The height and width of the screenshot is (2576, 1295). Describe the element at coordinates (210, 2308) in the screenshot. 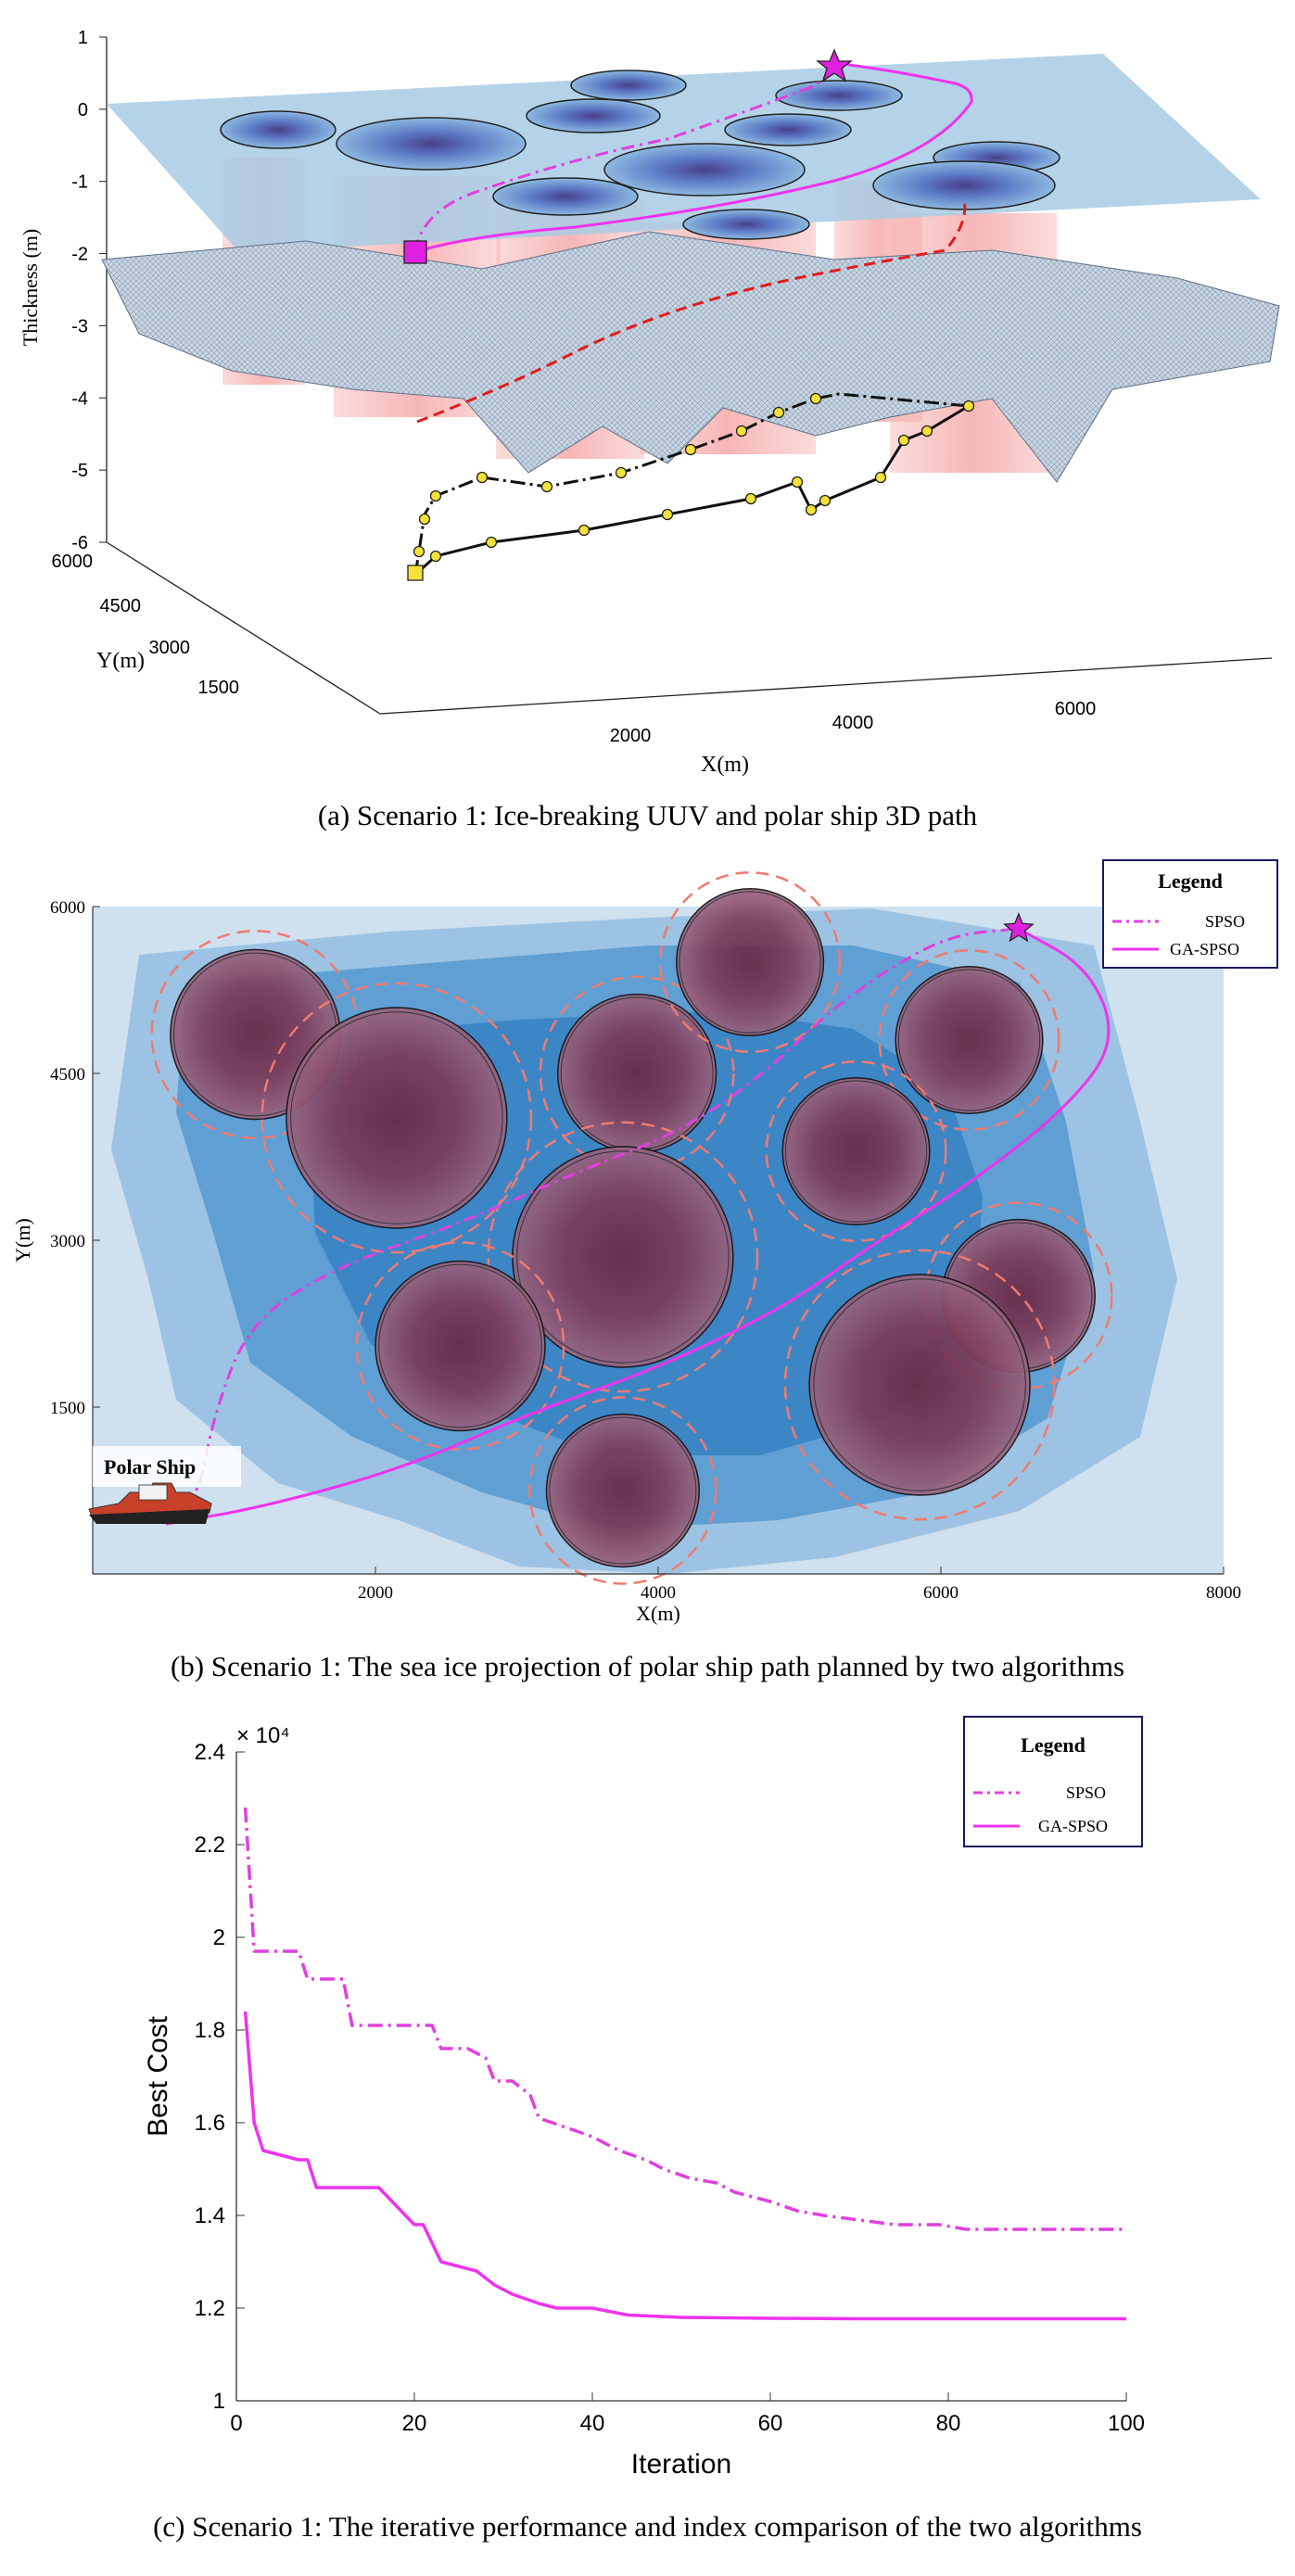

I see `chart-c-y-tick-label: 1.2` at that location.